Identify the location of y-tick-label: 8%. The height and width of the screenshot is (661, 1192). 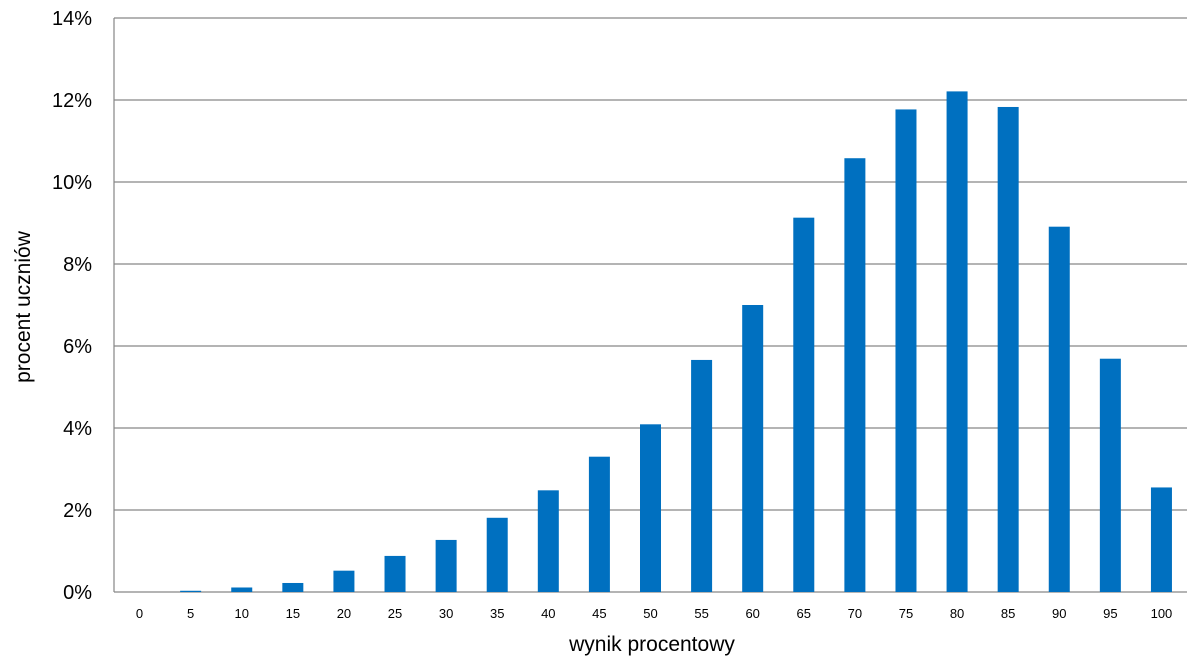
(77, 265).